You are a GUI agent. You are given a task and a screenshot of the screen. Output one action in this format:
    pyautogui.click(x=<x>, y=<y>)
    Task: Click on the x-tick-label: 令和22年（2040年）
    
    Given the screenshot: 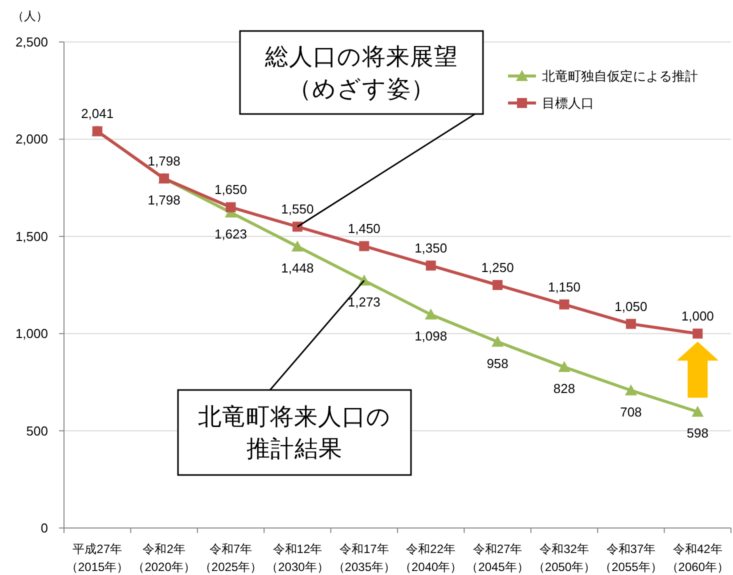 What is the action you would take?
    pyautogui.click(x=431, y=558)
    